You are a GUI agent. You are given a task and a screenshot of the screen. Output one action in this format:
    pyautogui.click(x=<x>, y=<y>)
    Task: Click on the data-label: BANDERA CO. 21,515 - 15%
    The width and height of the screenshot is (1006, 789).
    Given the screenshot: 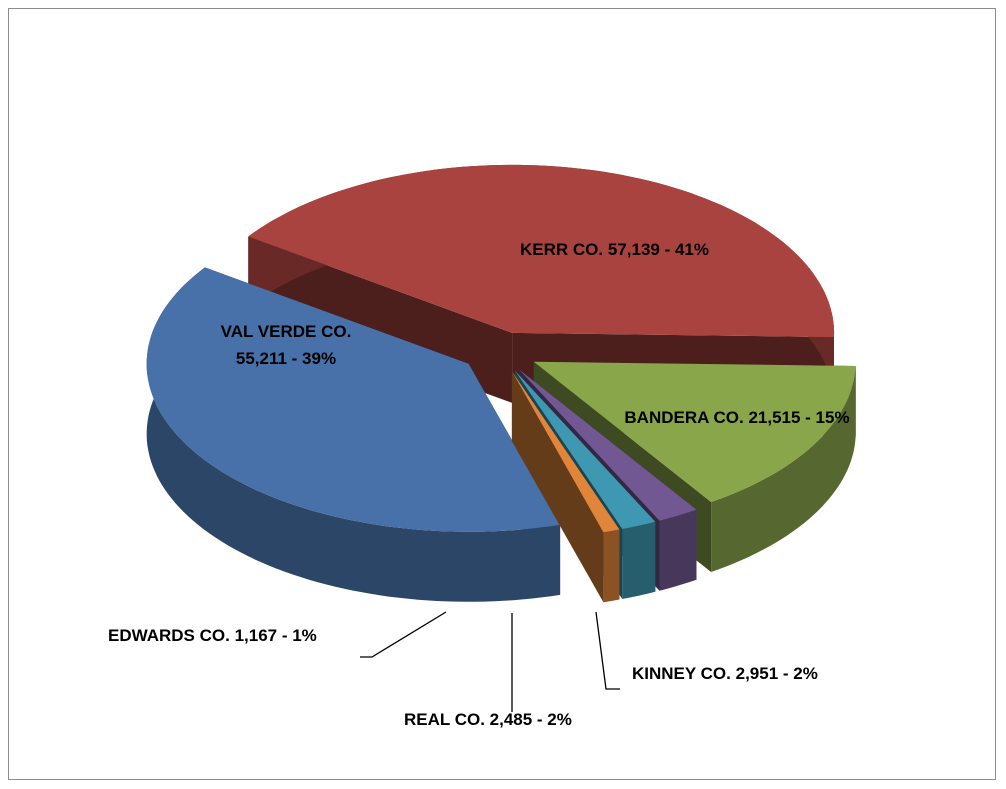 What is the action you would take?
    pyautogui.click(x=737, y=417)
    